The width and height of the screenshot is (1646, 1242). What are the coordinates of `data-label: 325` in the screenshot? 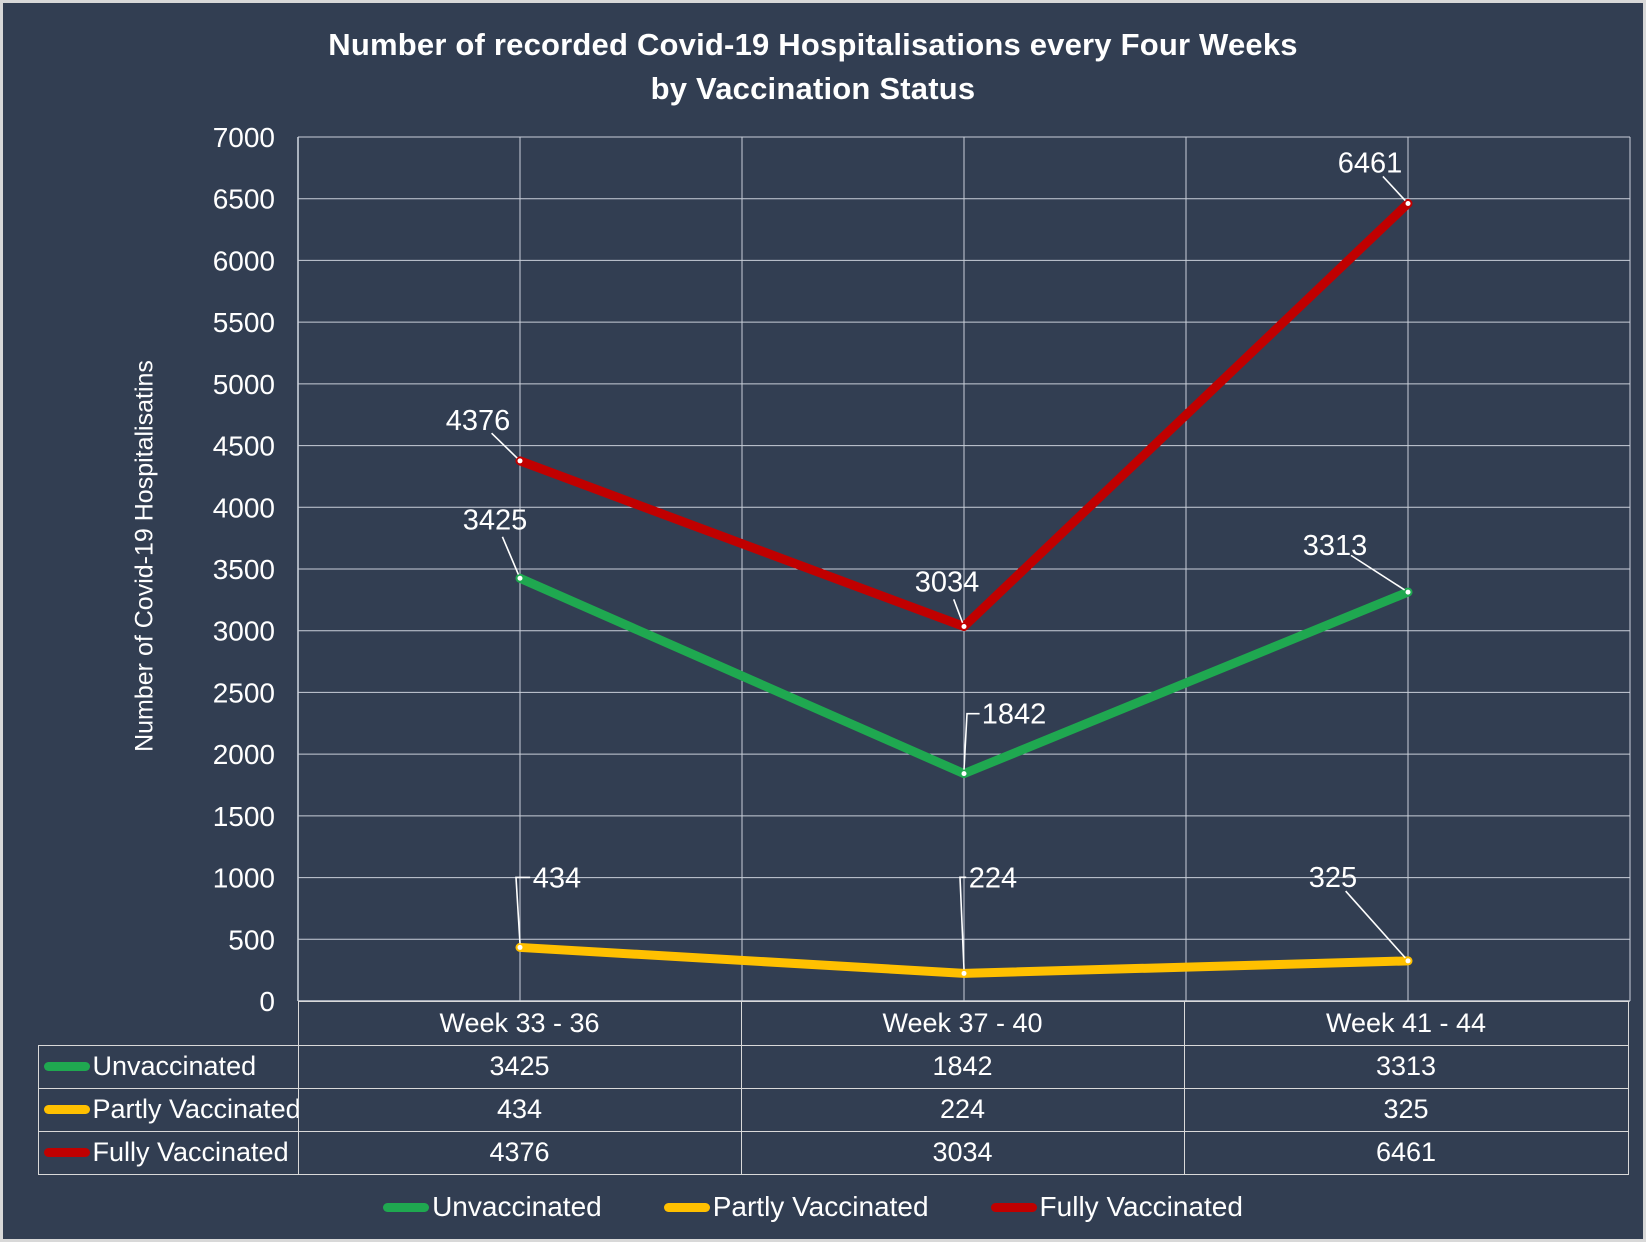 It's located at (1333, 878).